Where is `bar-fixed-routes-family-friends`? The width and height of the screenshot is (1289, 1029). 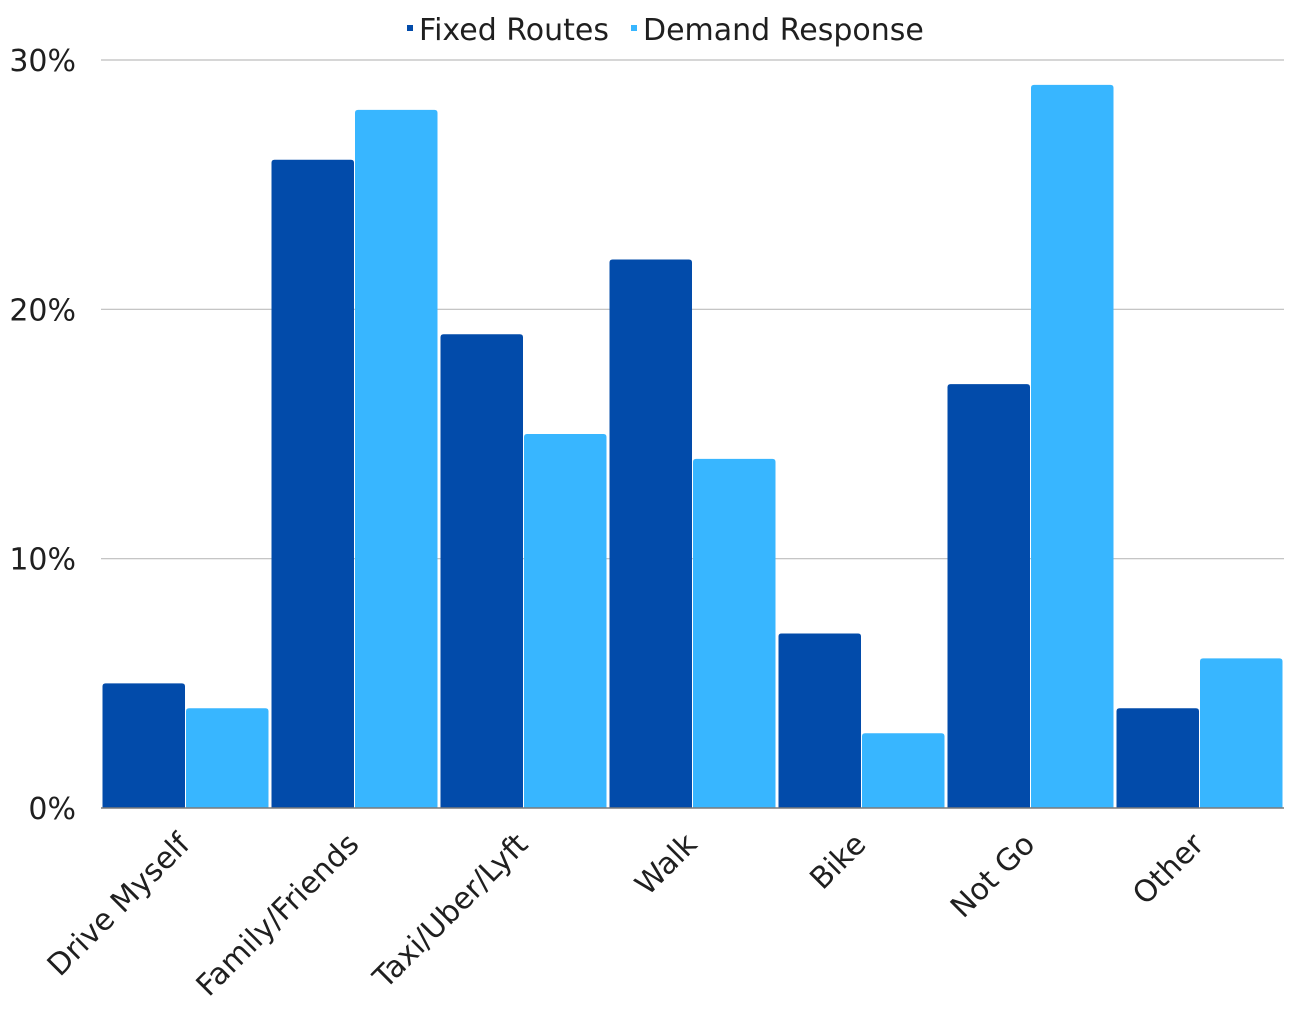 bar-fixed-routes-family-friends is located at coordinates (312, 483).